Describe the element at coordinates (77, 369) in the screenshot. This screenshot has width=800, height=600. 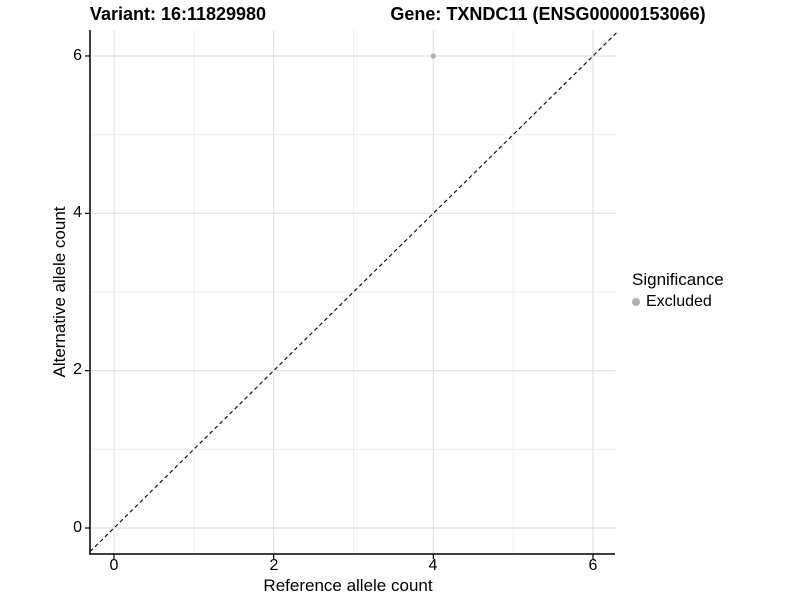
I see `y-tick-label-2: 2` at that location.